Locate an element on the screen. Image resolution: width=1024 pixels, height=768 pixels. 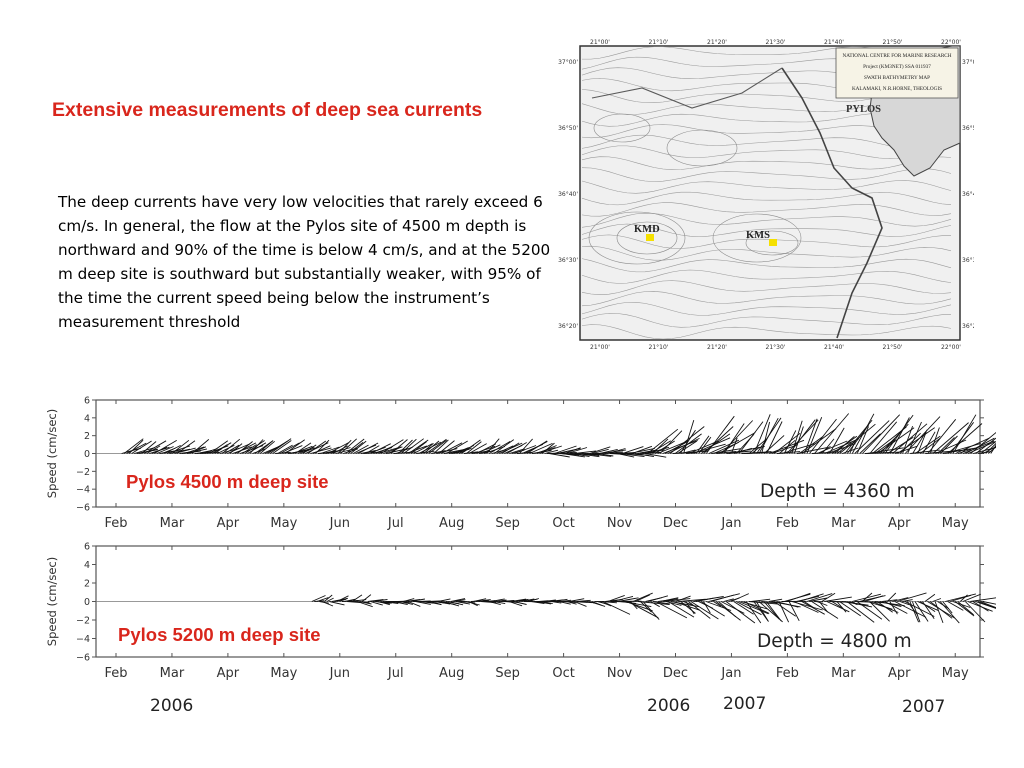
x-tick-label-jun: Jun is located at coordinates (339, 673).